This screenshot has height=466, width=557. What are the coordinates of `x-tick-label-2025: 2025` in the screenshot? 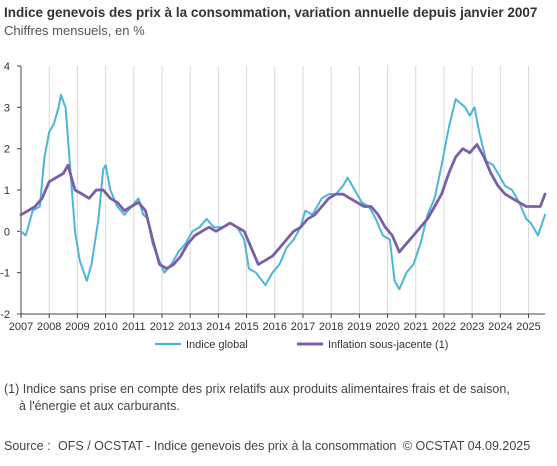 It's located at (528, 327).